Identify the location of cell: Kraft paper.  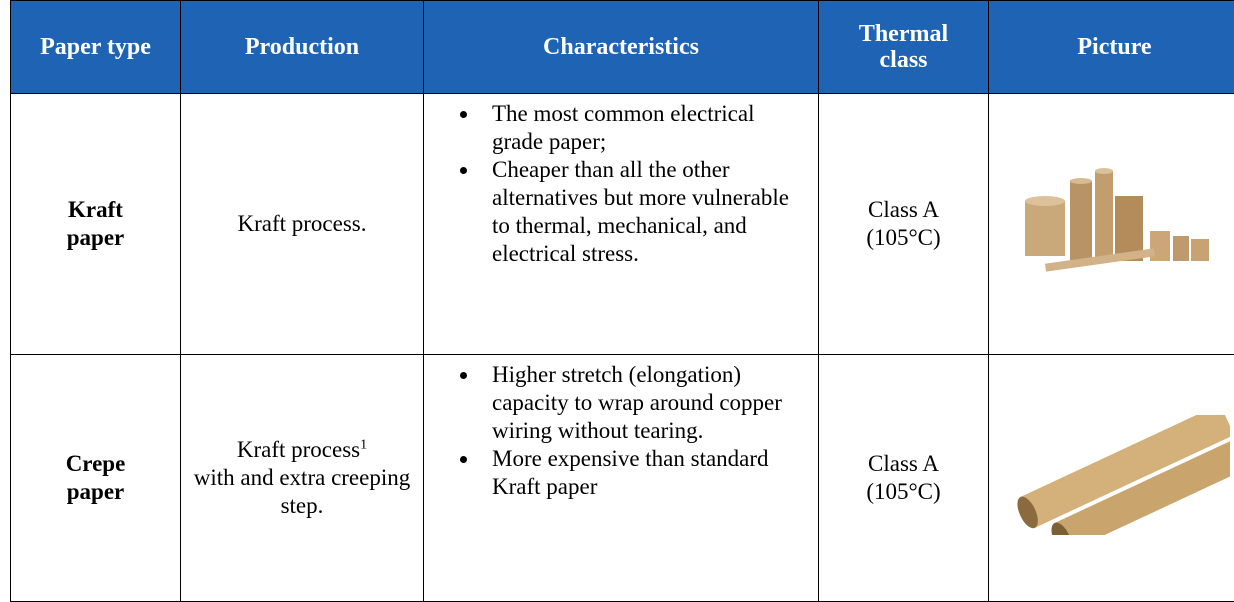
(96, 224).